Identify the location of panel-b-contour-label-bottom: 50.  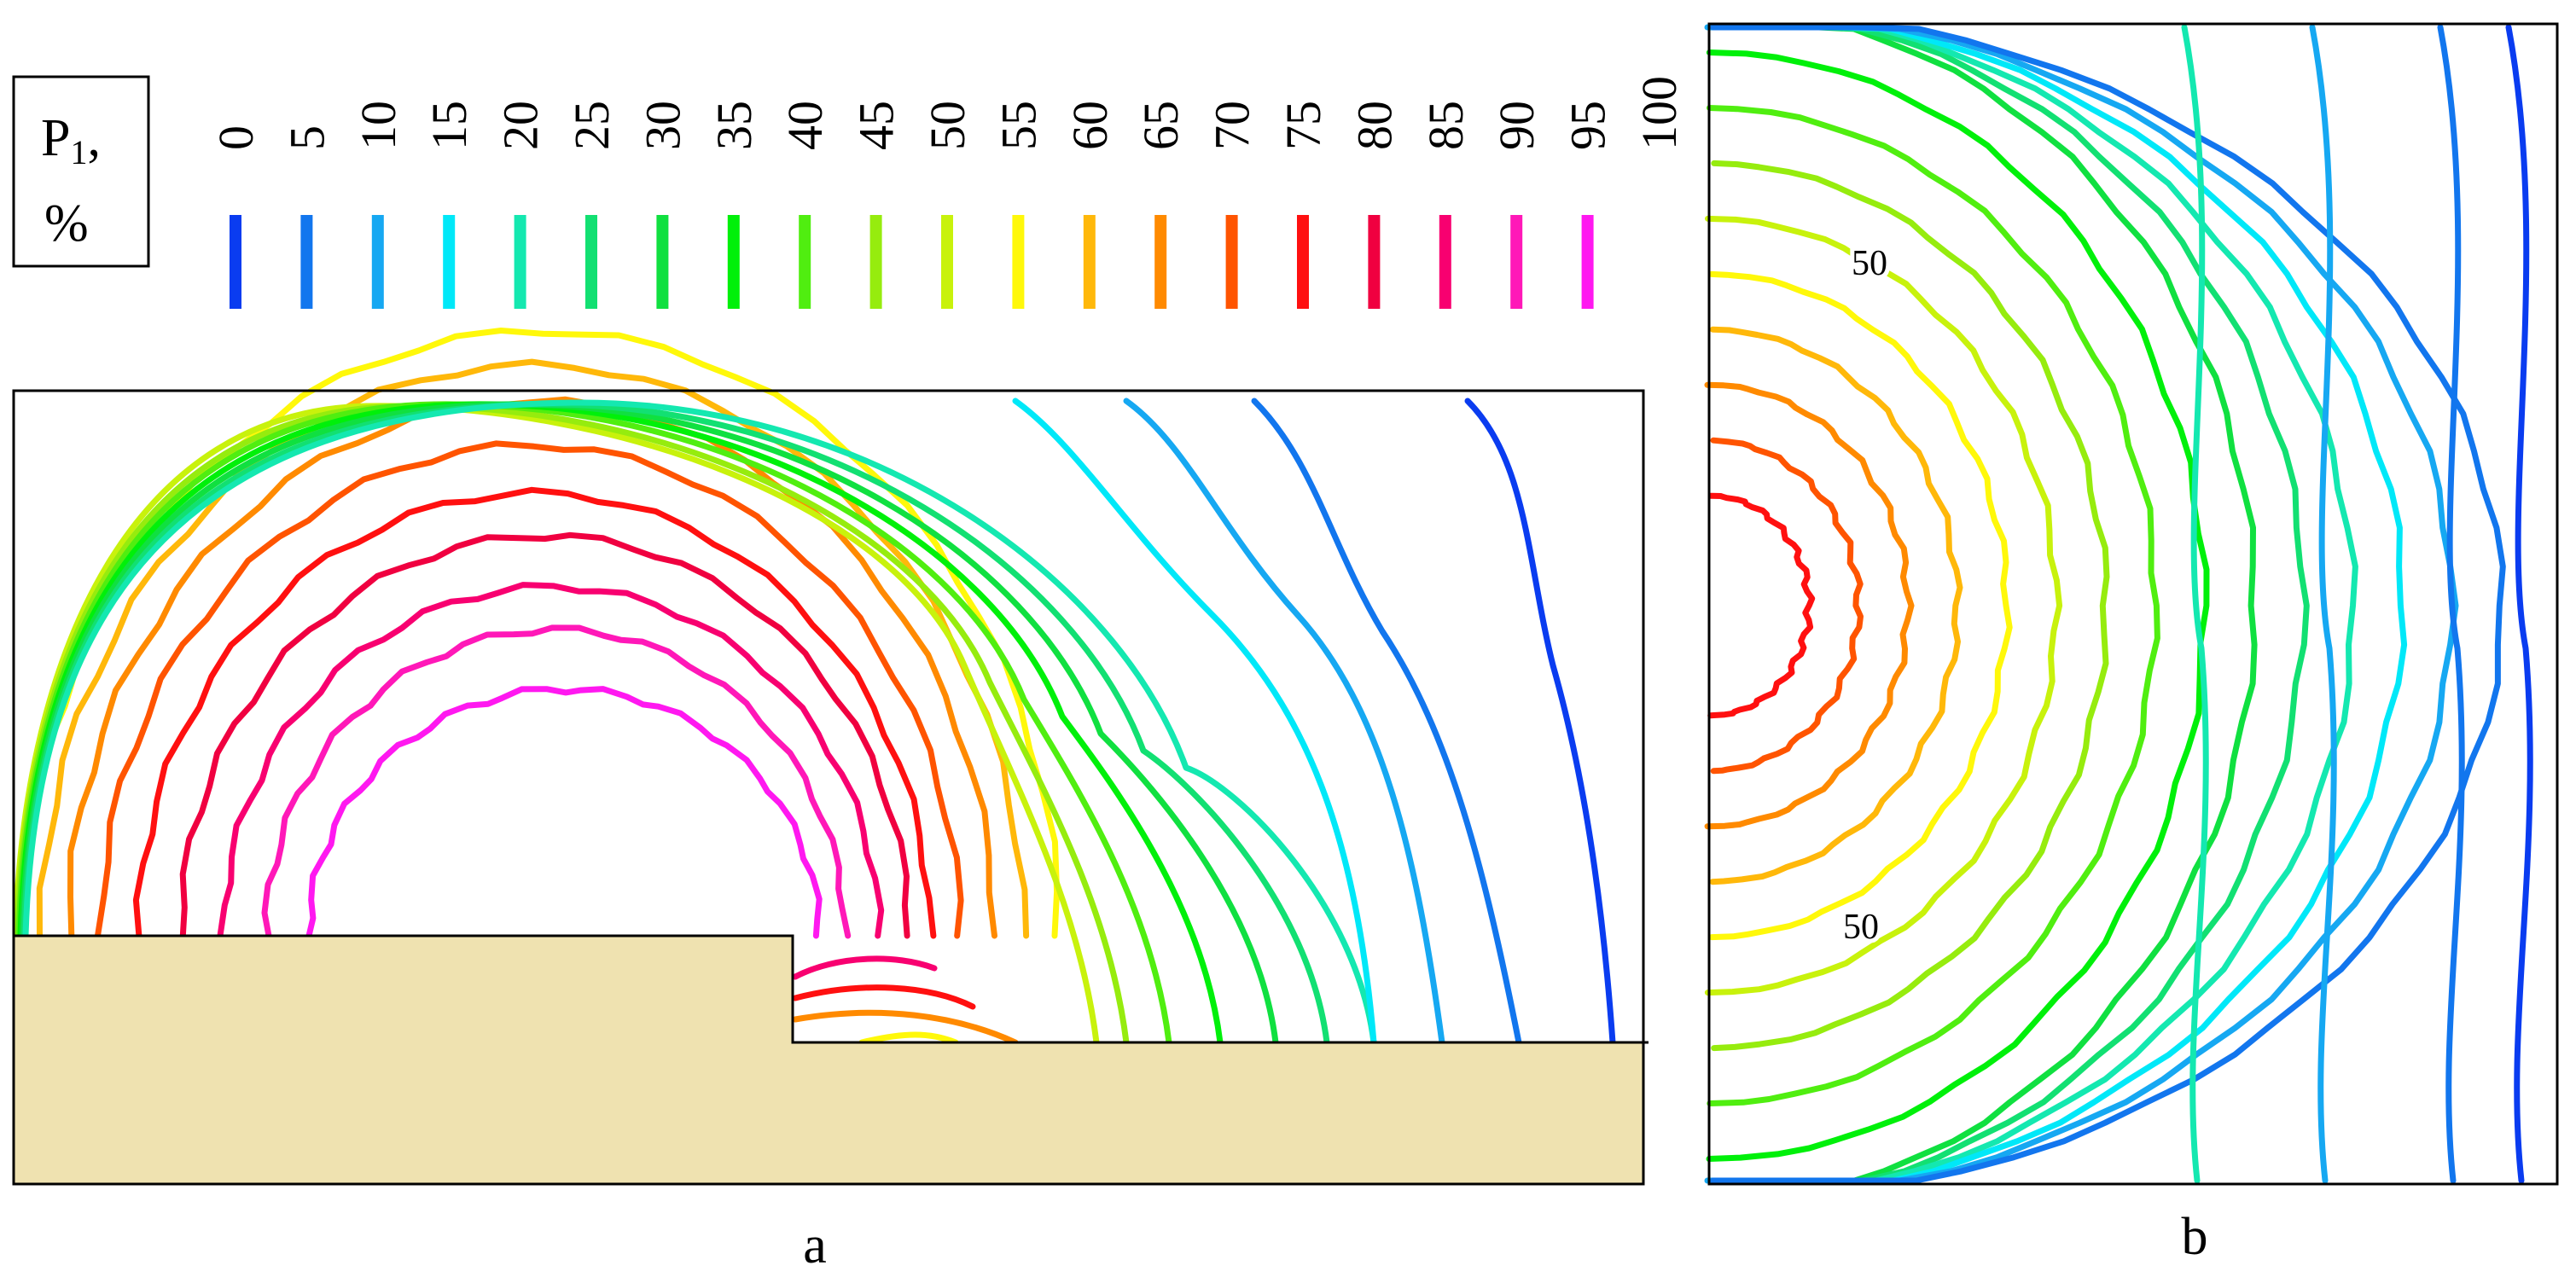
(1861, 927).